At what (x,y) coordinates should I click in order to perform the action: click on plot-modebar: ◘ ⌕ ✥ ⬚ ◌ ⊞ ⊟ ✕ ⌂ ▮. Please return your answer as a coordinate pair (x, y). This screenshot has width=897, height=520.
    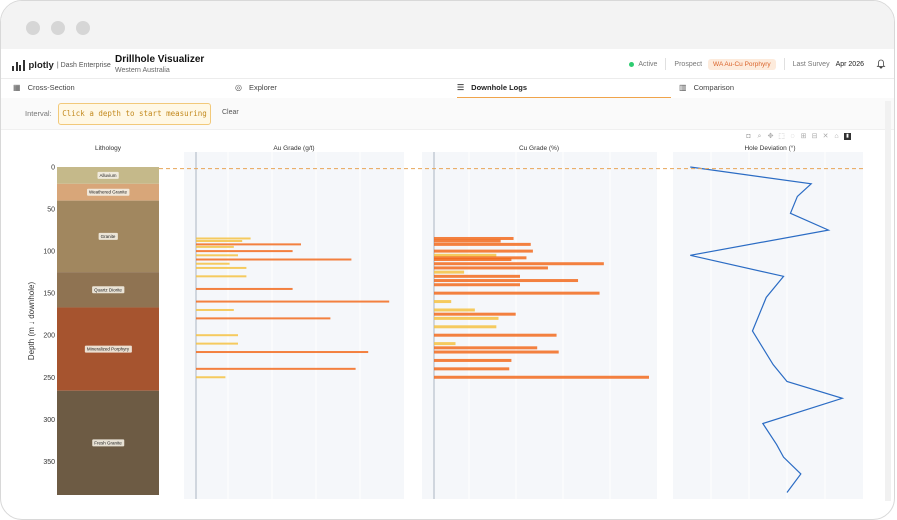
    Looking at the image, I should click on (798, 136).